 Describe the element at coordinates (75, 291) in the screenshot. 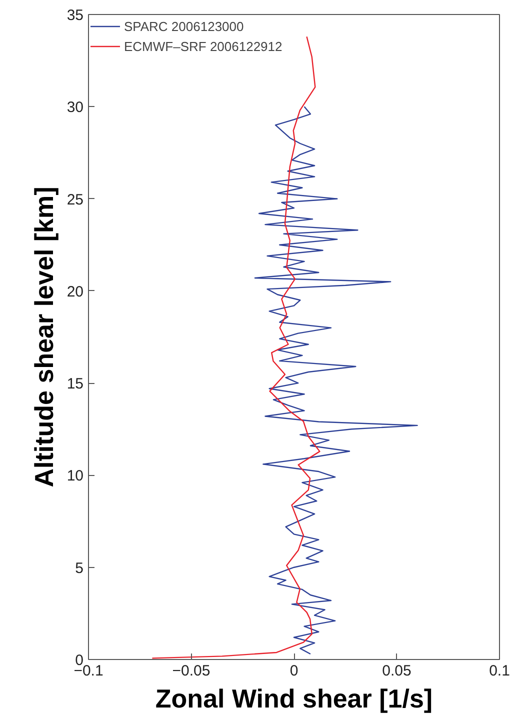

I see `y-tick-label: 20` at that location.